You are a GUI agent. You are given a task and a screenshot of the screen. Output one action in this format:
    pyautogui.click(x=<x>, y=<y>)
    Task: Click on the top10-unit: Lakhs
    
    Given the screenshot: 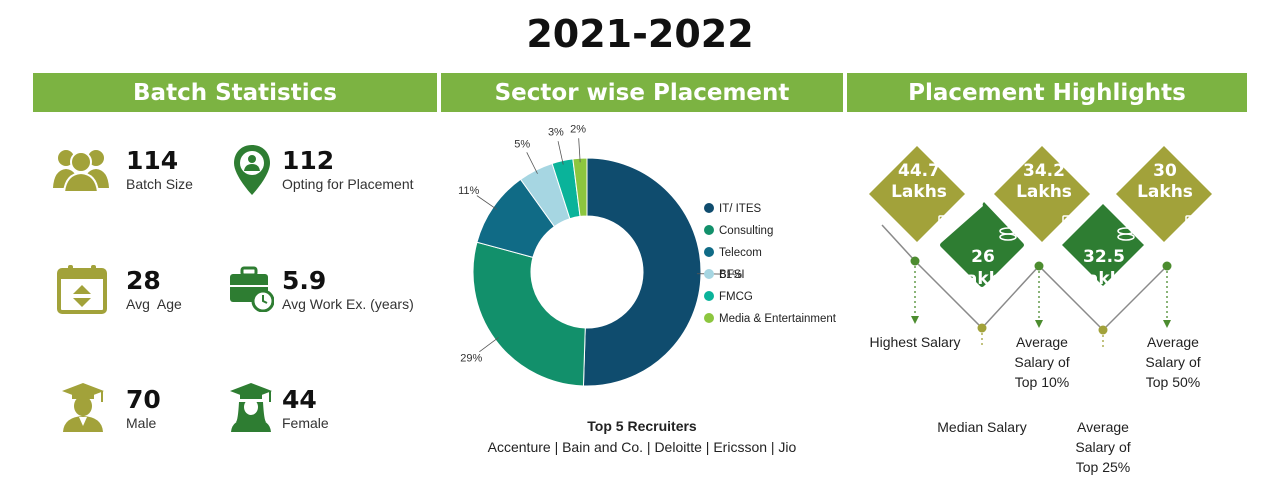 What is the action you would take?
    pyautogui.click(x=1044, y=192)
    